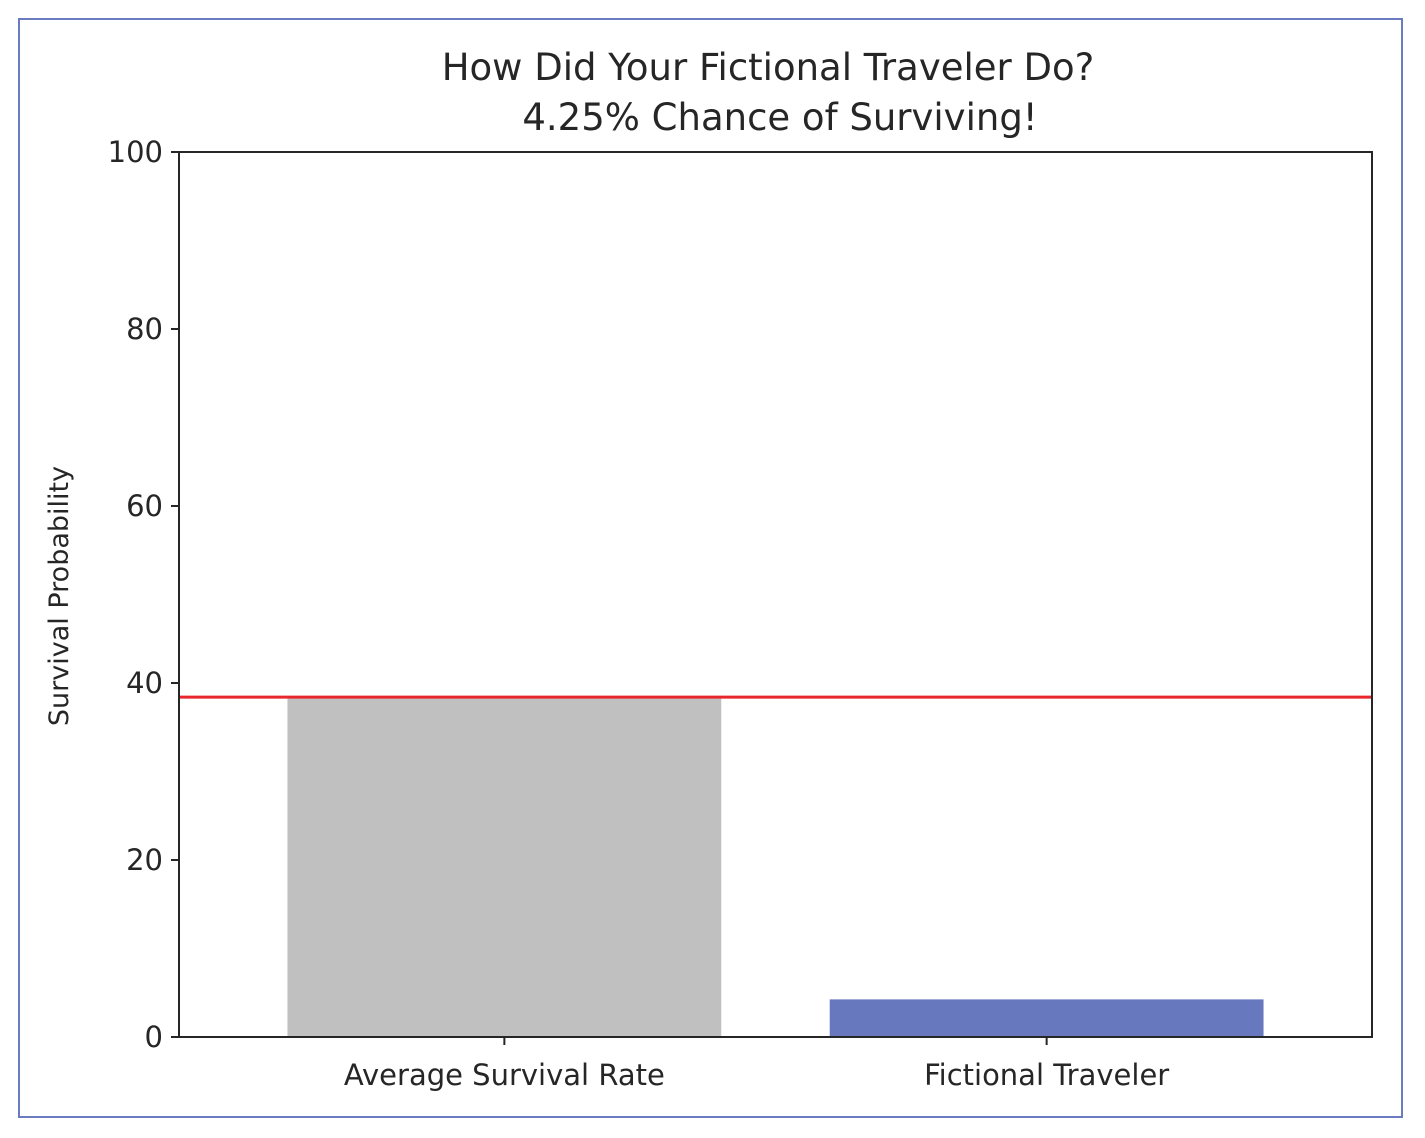 This screenshot has height=1138, width=1425. What do you see at coordinates (135, 152) in the screenshot?
I see `y-tick-label: 100` at bounding box center [135, 152].